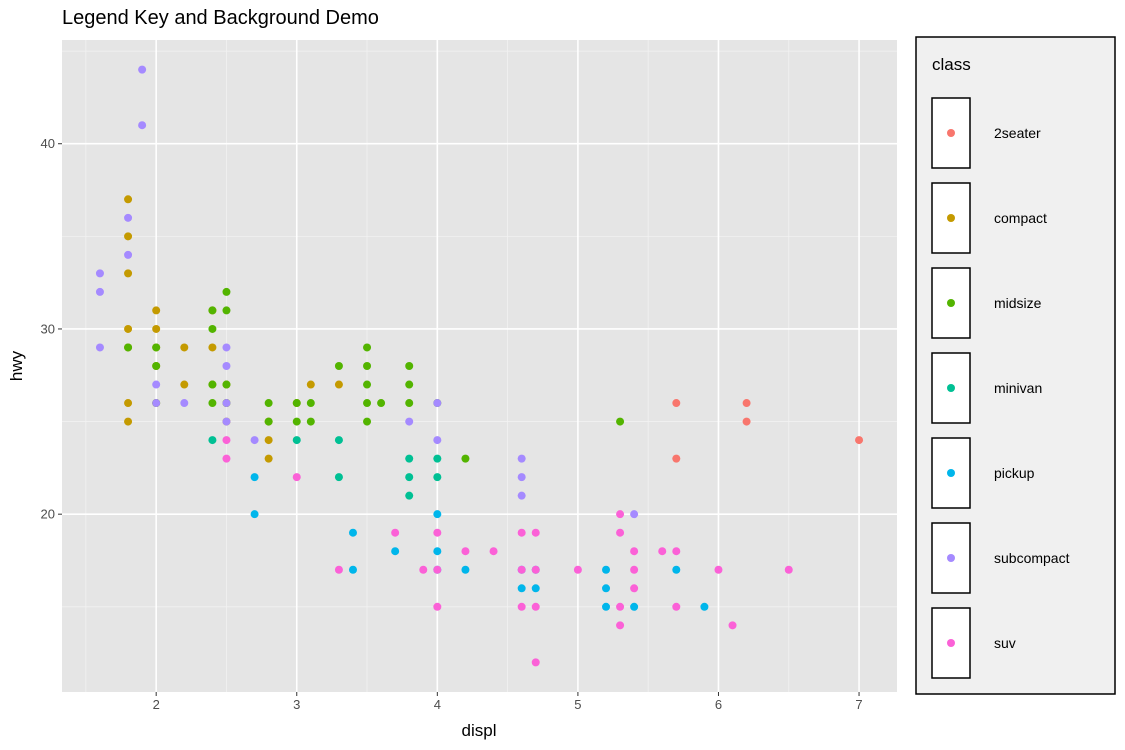 The width and height of the screenshot is (1125, 750). Describe the element at coordinates (577, 704) in the screenshot. I see `x-tick-label: 5` at that location.